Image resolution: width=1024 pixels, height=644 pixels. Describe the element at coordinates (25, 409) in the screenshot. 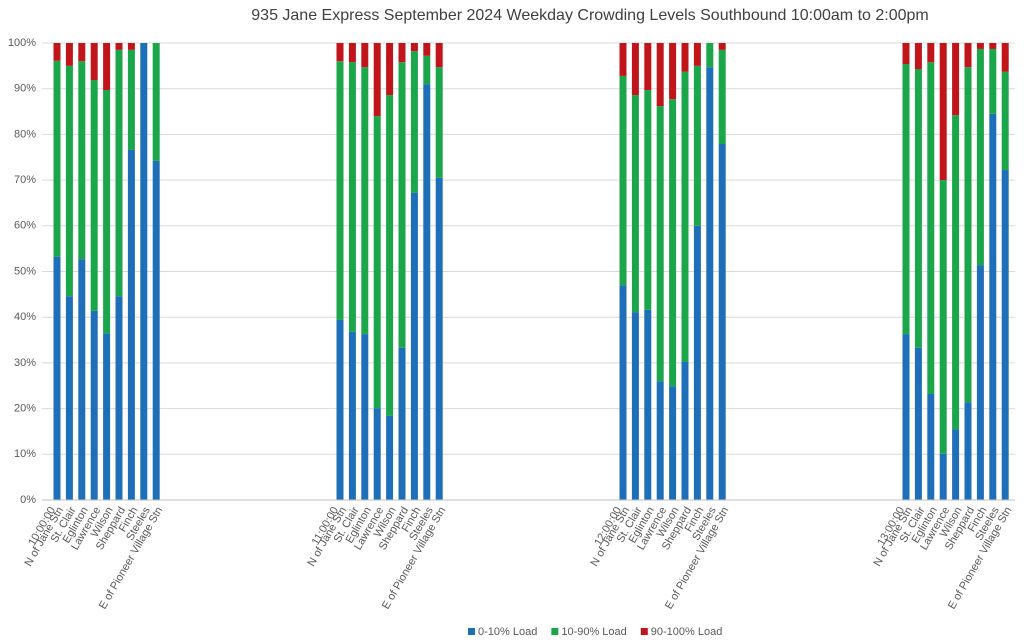

I see `y-tick-label: 20%` at that location.